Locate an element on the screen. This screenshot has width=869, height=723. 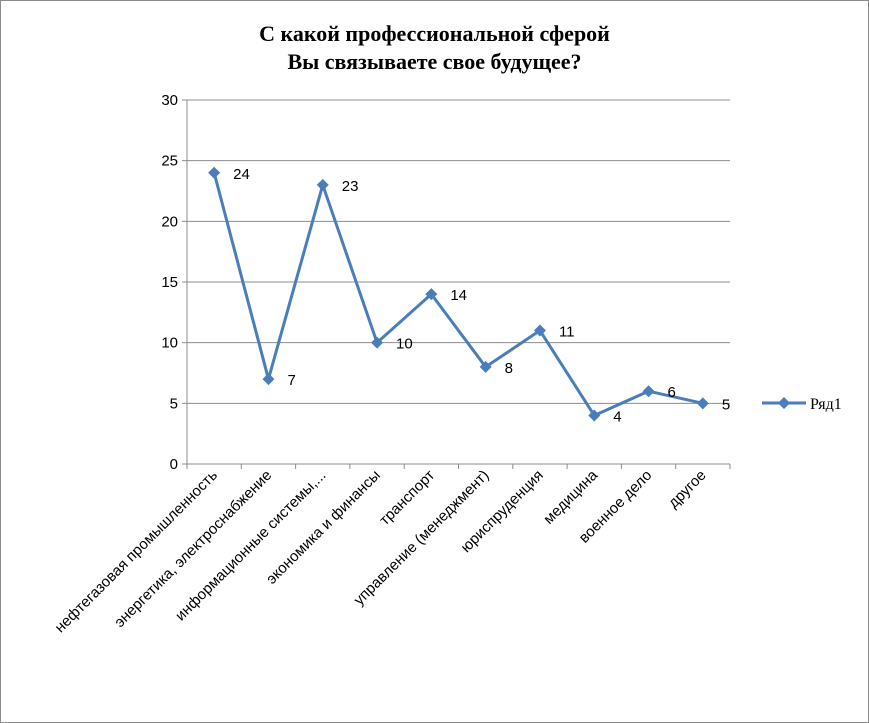
y-tick-label: 25 is located at coordinates (169, 161).